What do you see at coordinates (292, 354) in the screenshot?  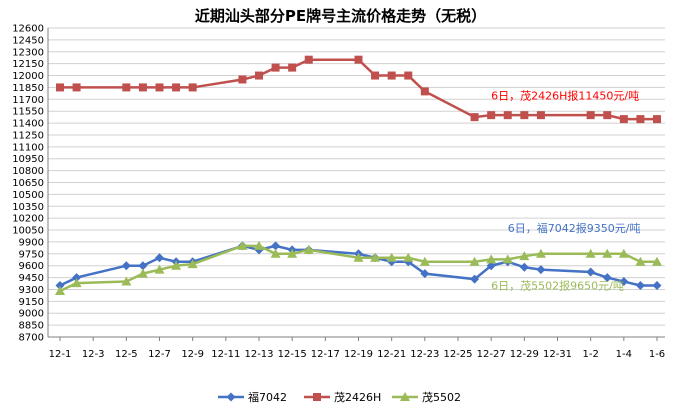 I see `x-tick-label: 12-15` at bounding box center [292, 354].